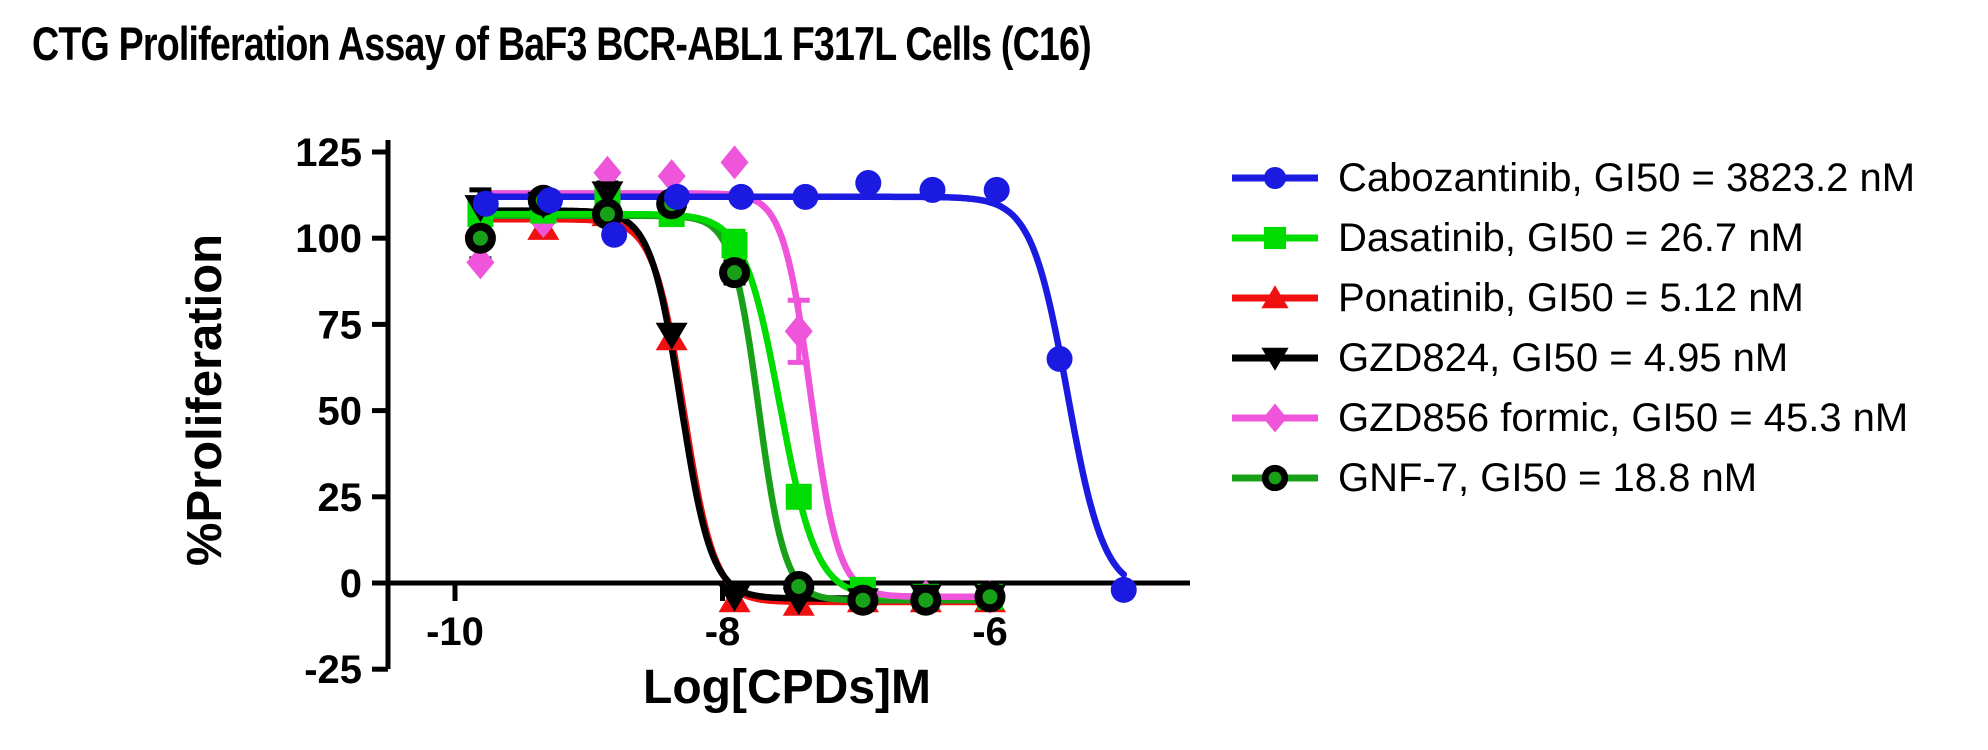 The width and height of the screenshot is (1988, 750). I want to click on y-tick-label: 125, so click(328, 153).